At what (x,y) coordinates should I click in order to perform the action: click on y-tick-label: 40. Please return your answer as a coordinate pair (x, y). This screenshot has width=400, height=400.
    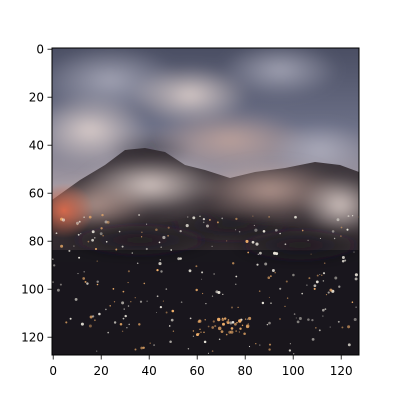
    Looking at the image, I should click on (36, 146).